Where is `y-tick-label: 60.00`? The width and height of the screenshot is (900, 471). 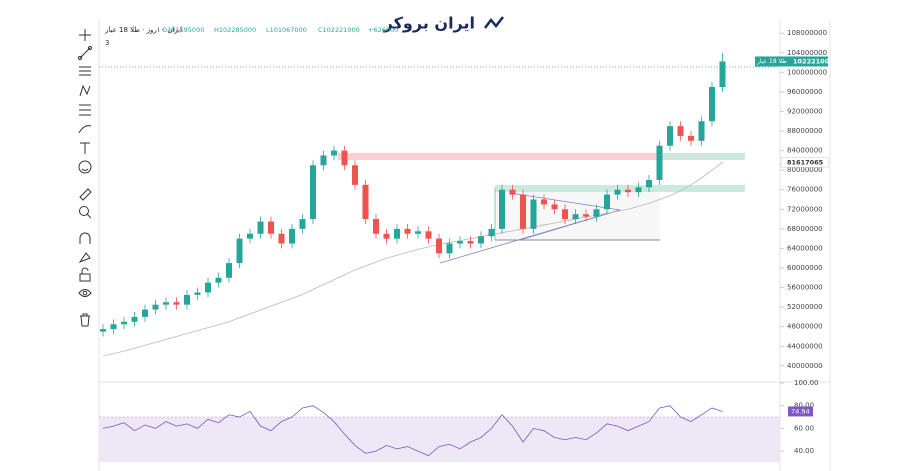
y-tick-label: 60.00 is located at coordinates (804, 428).